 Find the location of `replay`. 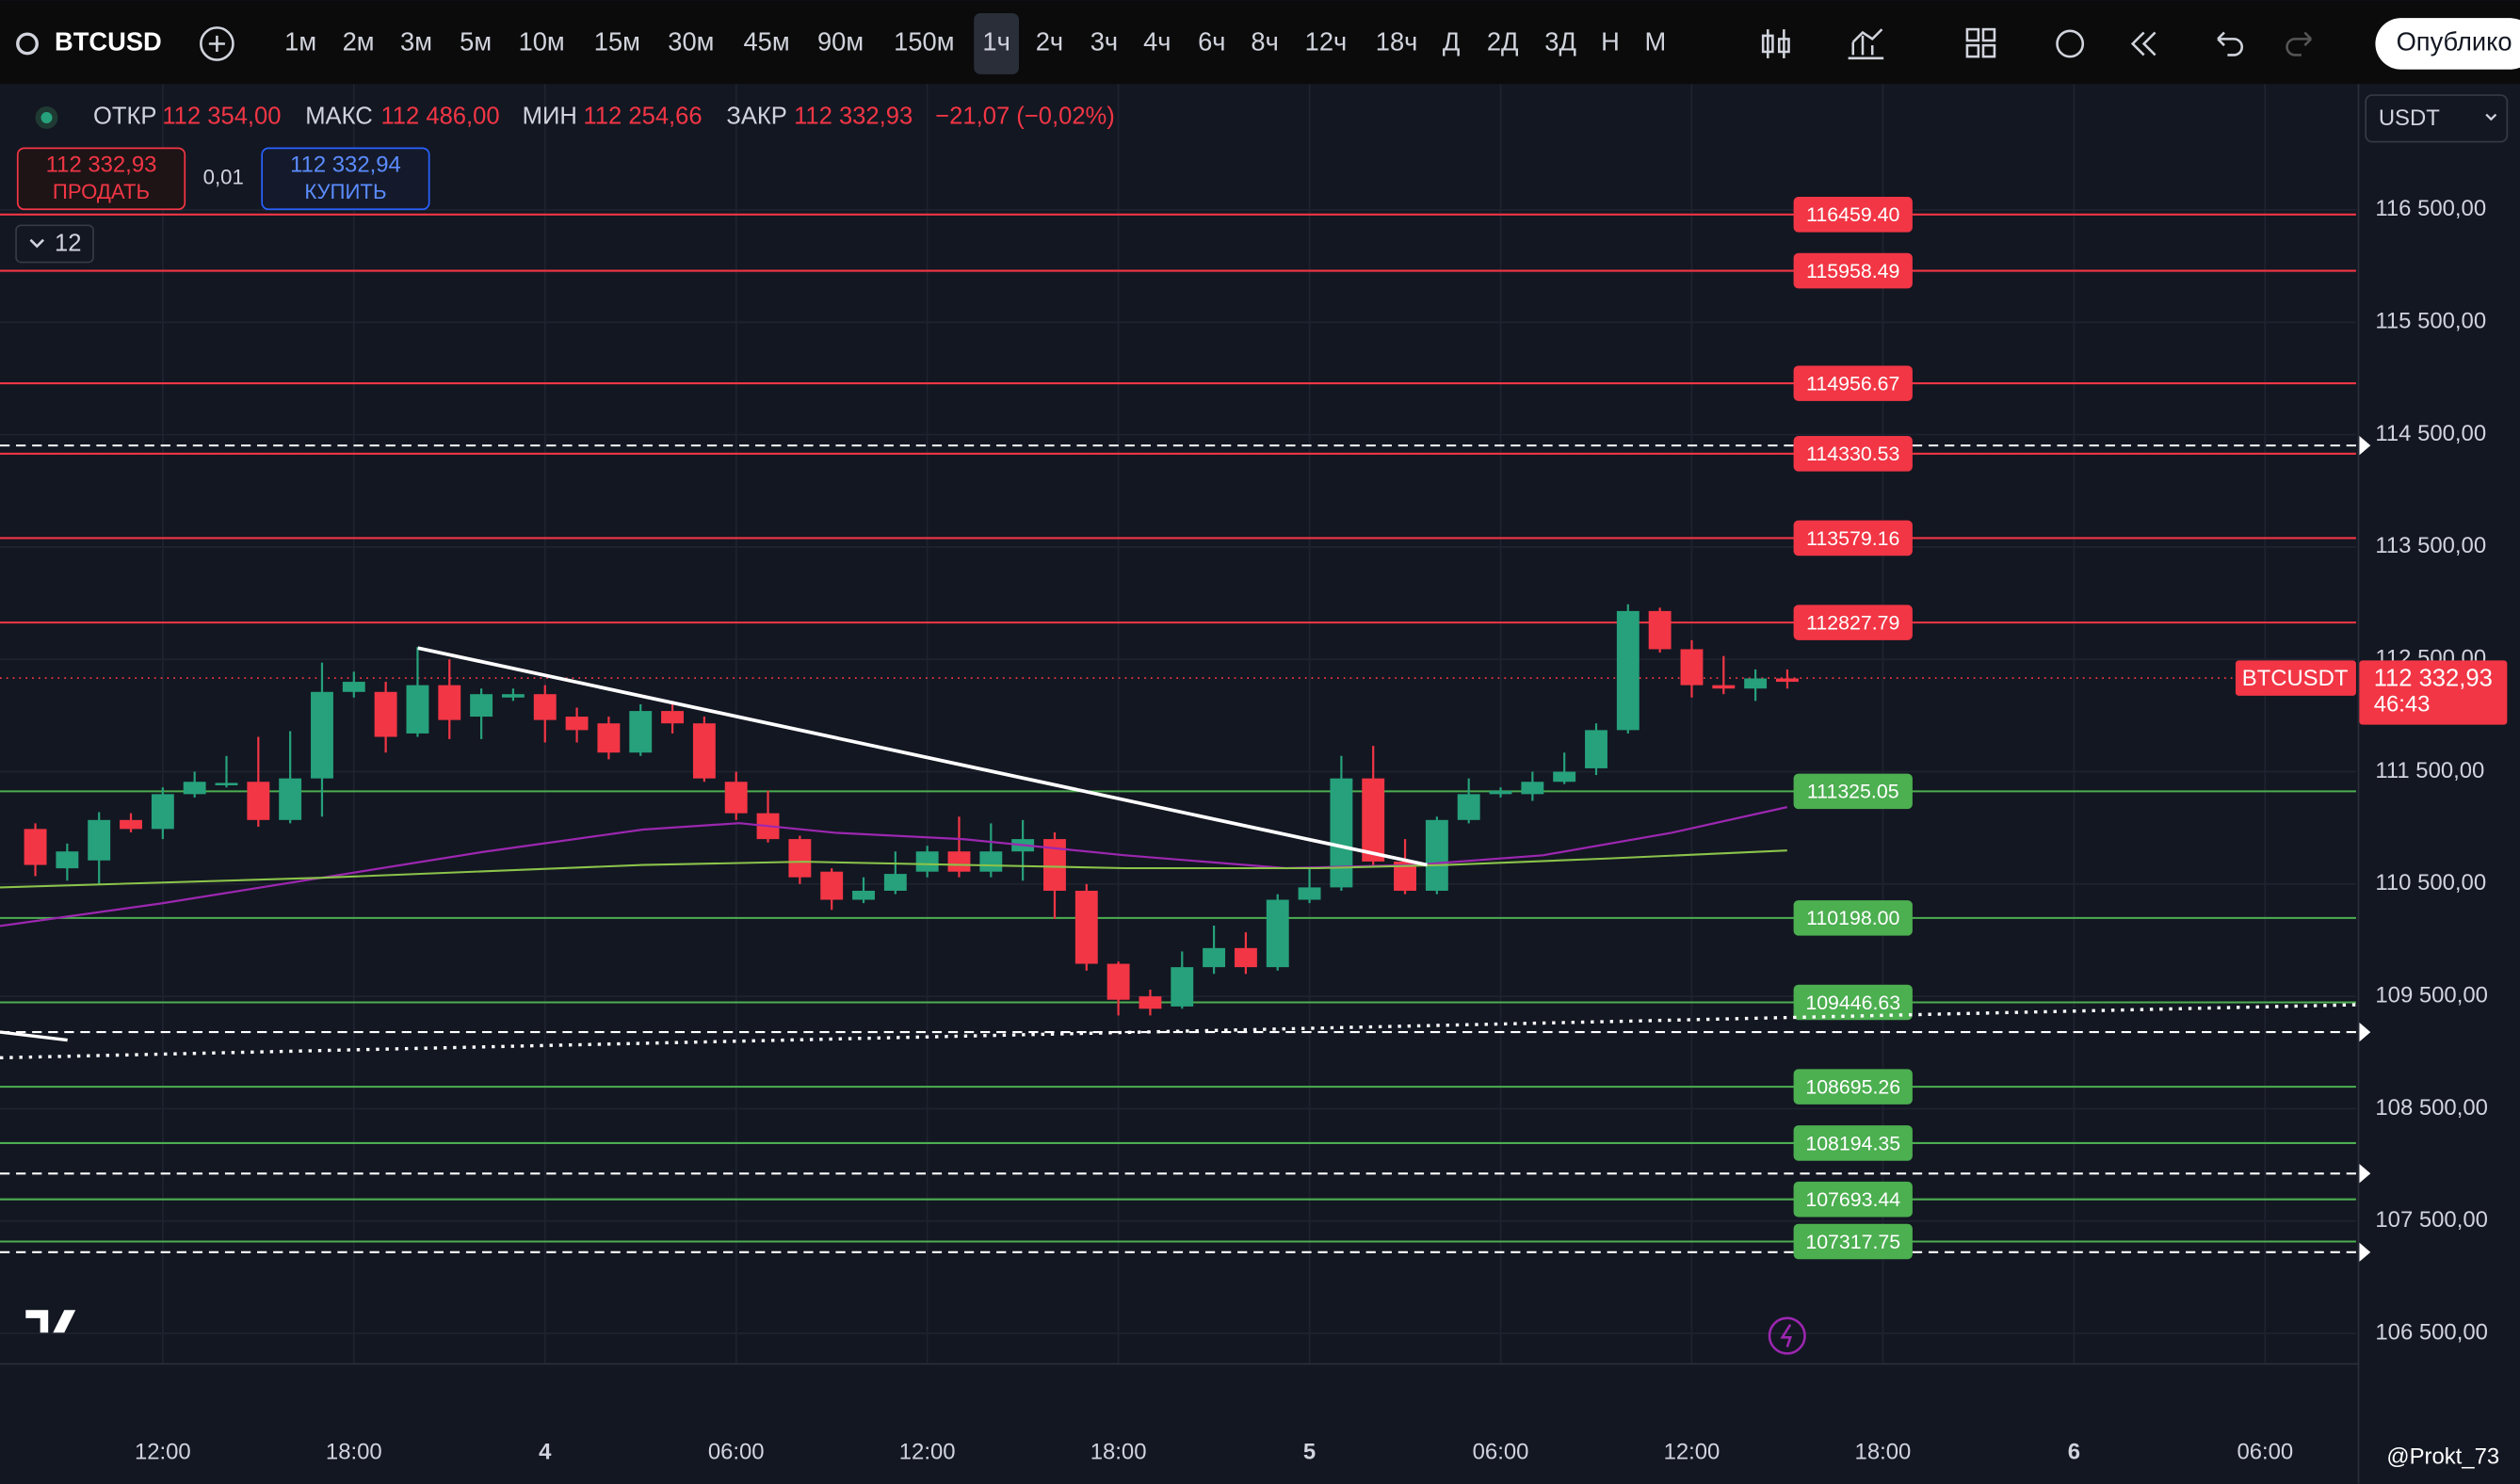

replay is located at coordinates (2143, 44).